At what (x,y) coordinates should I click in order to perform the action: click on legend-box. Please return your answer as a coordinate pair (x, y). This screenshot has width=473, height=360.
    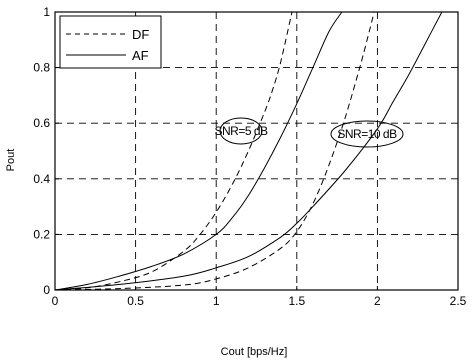
    Looking at the image, I should click on (110, 42).